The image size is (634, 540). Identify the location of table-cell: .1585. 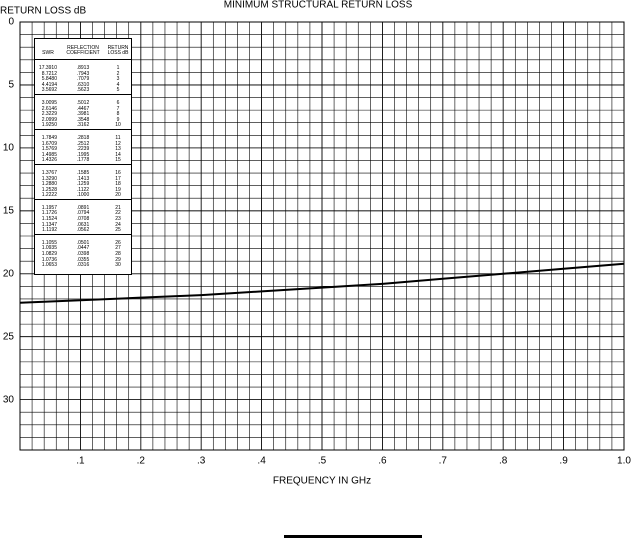
(83, 170).